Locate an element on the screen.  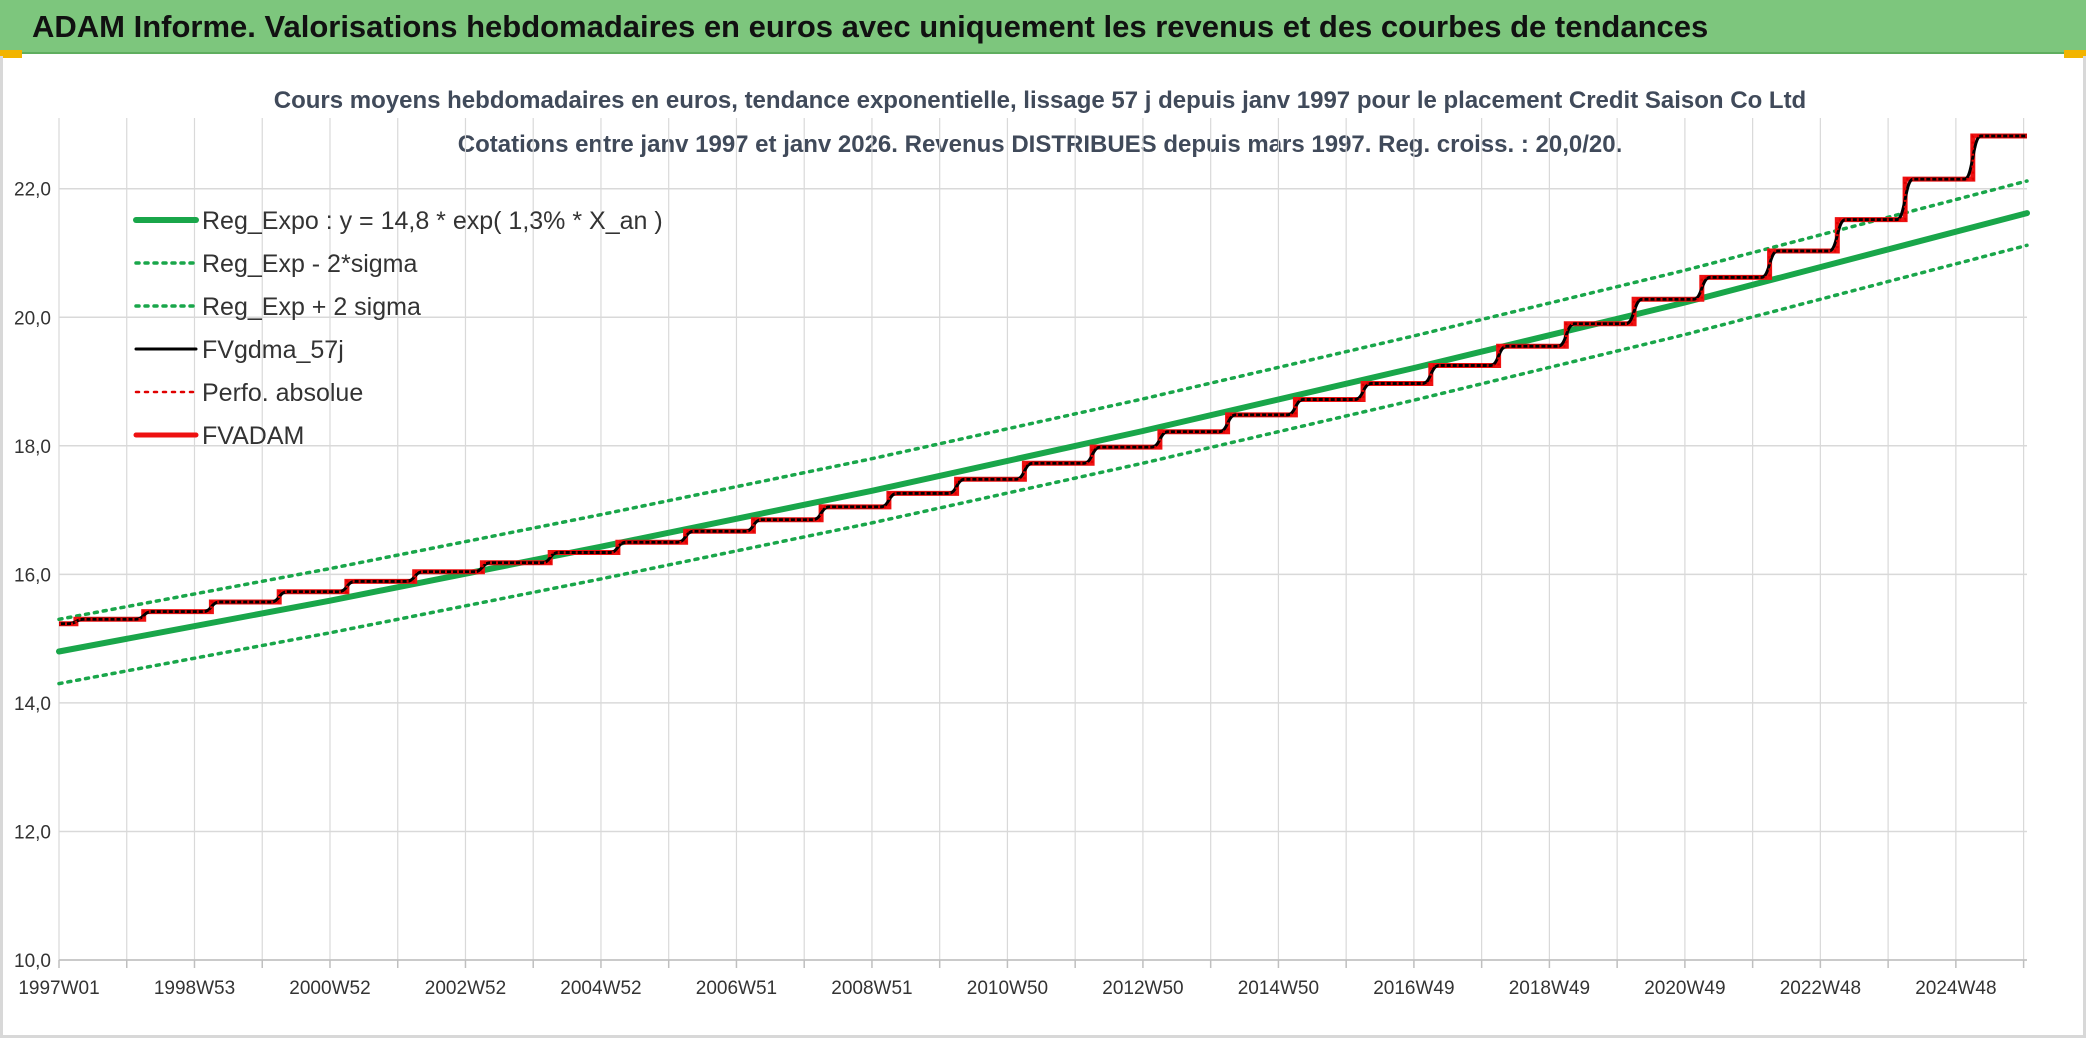
banner-corner-right is located at coordinates (2075, 54).